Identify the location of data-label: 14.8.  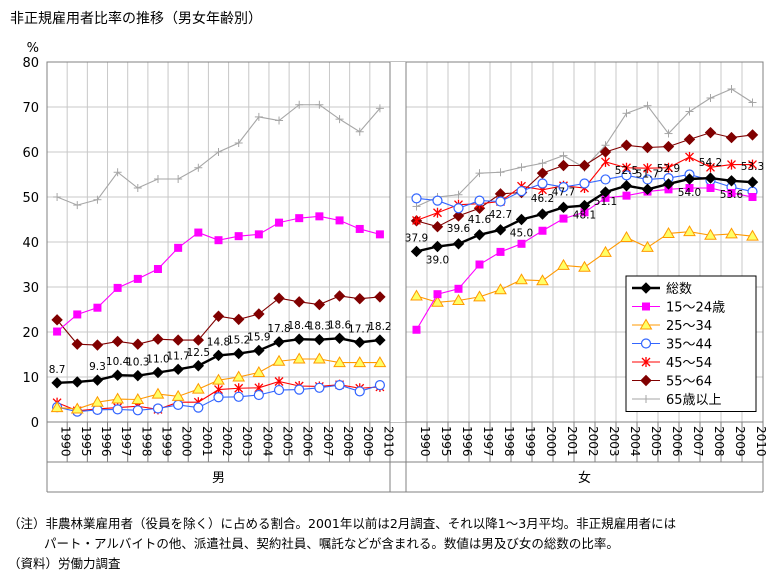
(218, 342).